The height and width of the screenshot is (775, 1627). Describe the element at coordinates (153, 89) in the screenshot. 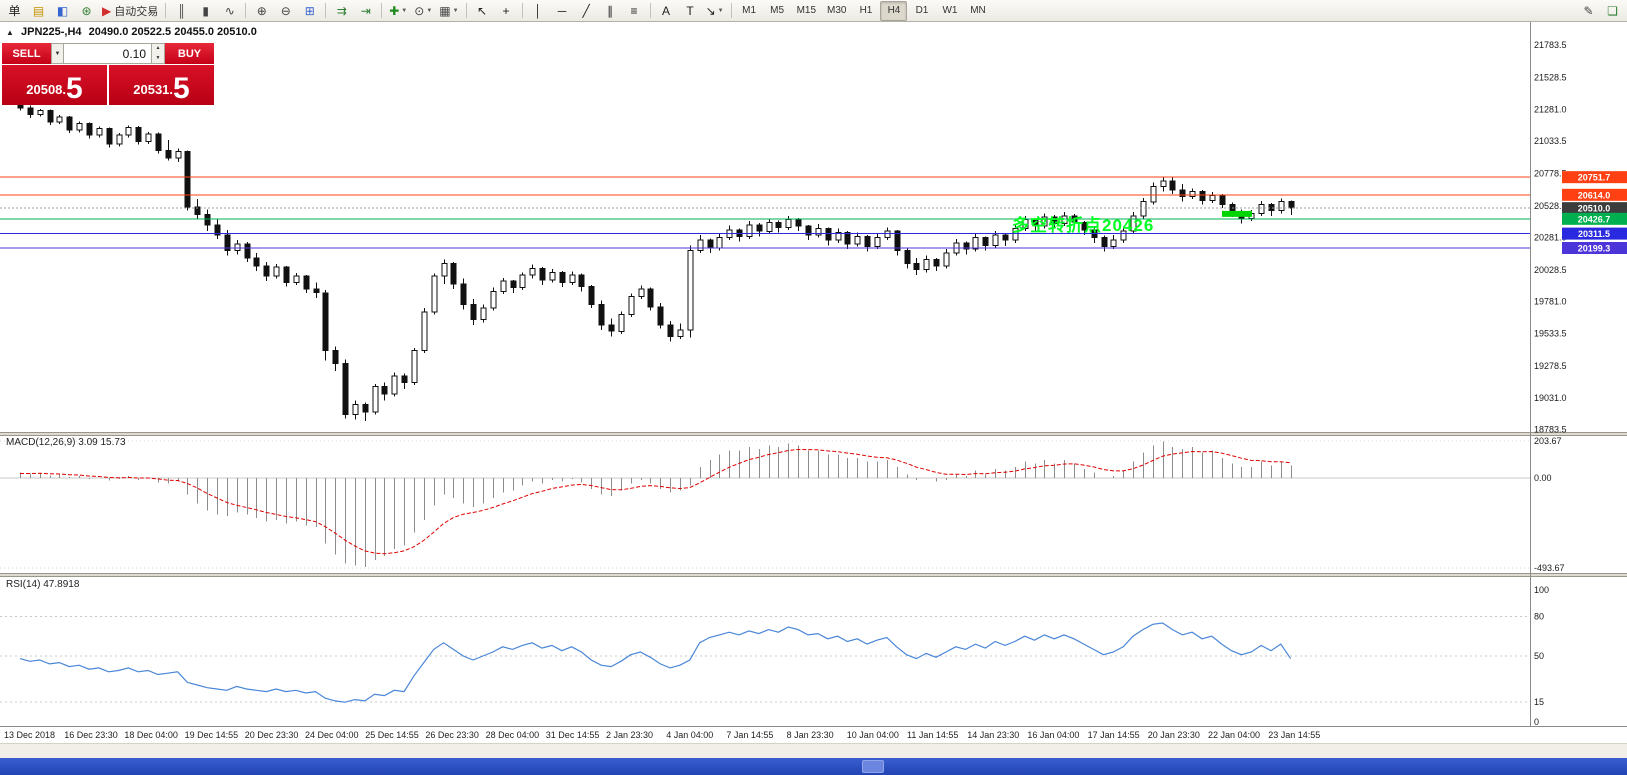

I see `buy-price-small: 20531.` at that location.